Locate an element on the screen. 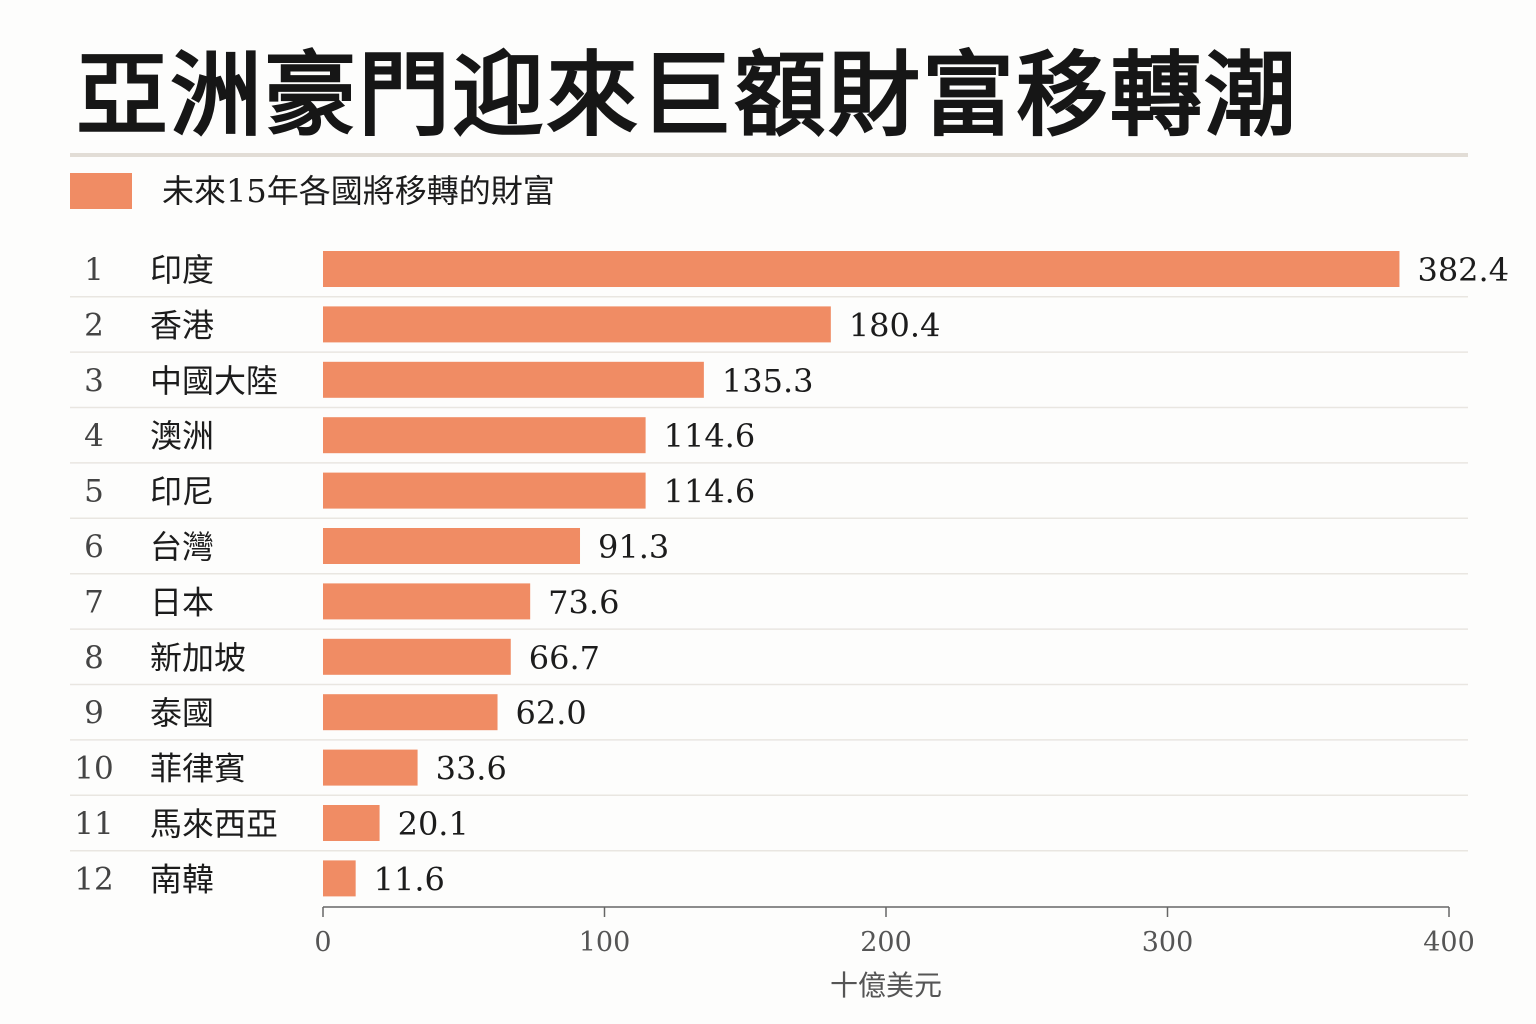  x-tick-label: 0 is located at coordinates (322, 942).